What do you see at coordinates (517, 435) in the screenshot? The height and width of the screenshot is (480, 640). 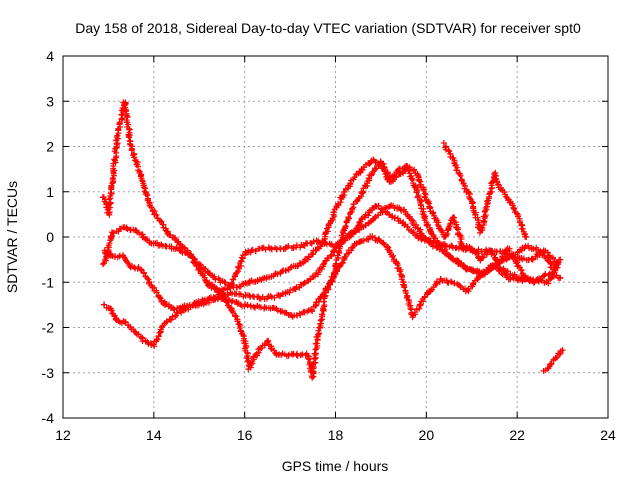 I see `x-tick-label: 22` at bounding box center [517, 435].